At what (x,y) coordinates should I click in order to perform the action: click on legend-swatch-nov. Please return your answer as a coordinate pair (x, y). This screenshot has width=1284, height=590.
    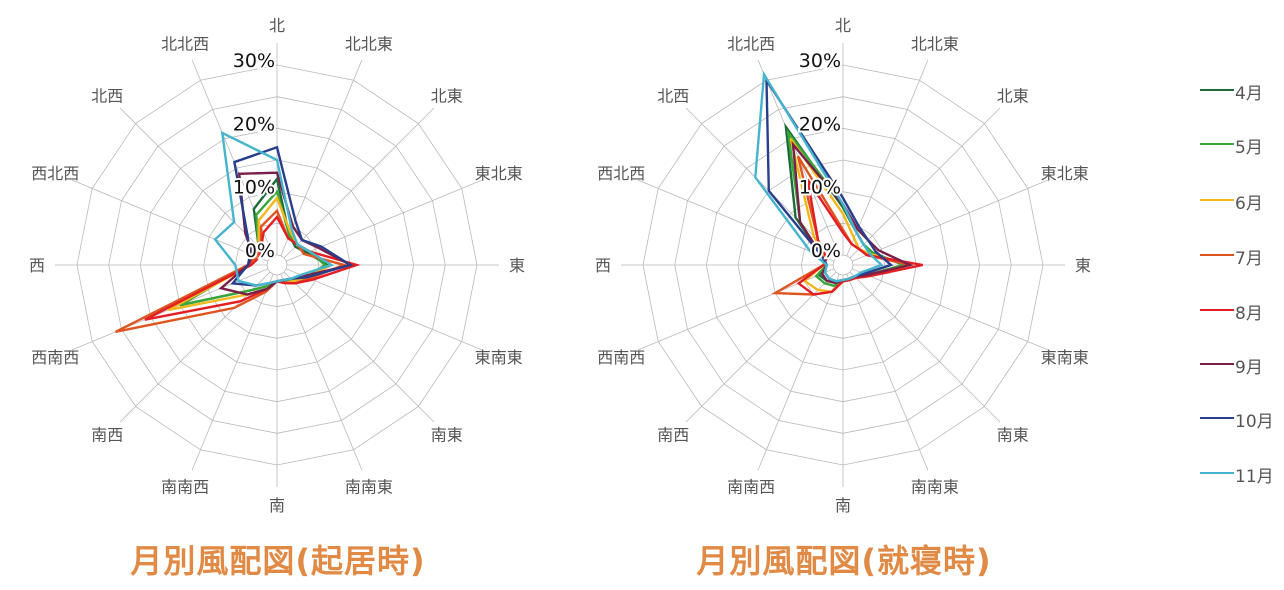
    Looking at the image, I should click on (1217, 473).